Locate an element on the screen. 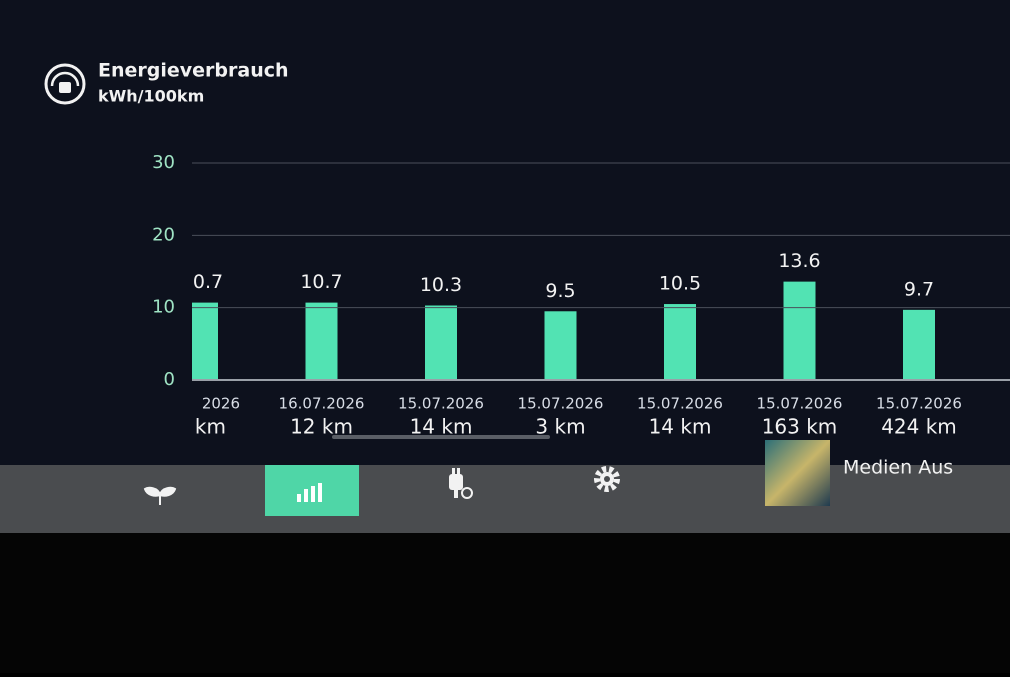 The image size is (1010, 677). x-tick-label: 2026 is located at coordinates (221, 404).